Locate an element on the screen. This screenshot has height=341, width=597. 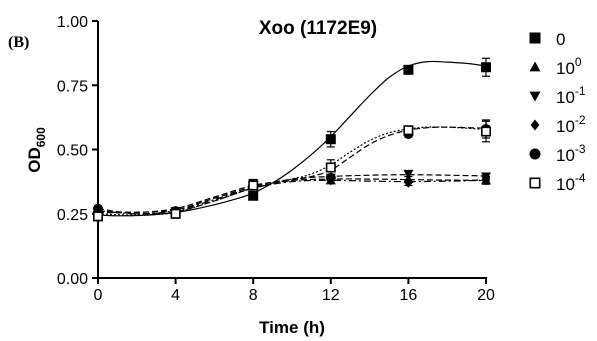
legend-label: 10-1 is located at coordinates (571, 95).